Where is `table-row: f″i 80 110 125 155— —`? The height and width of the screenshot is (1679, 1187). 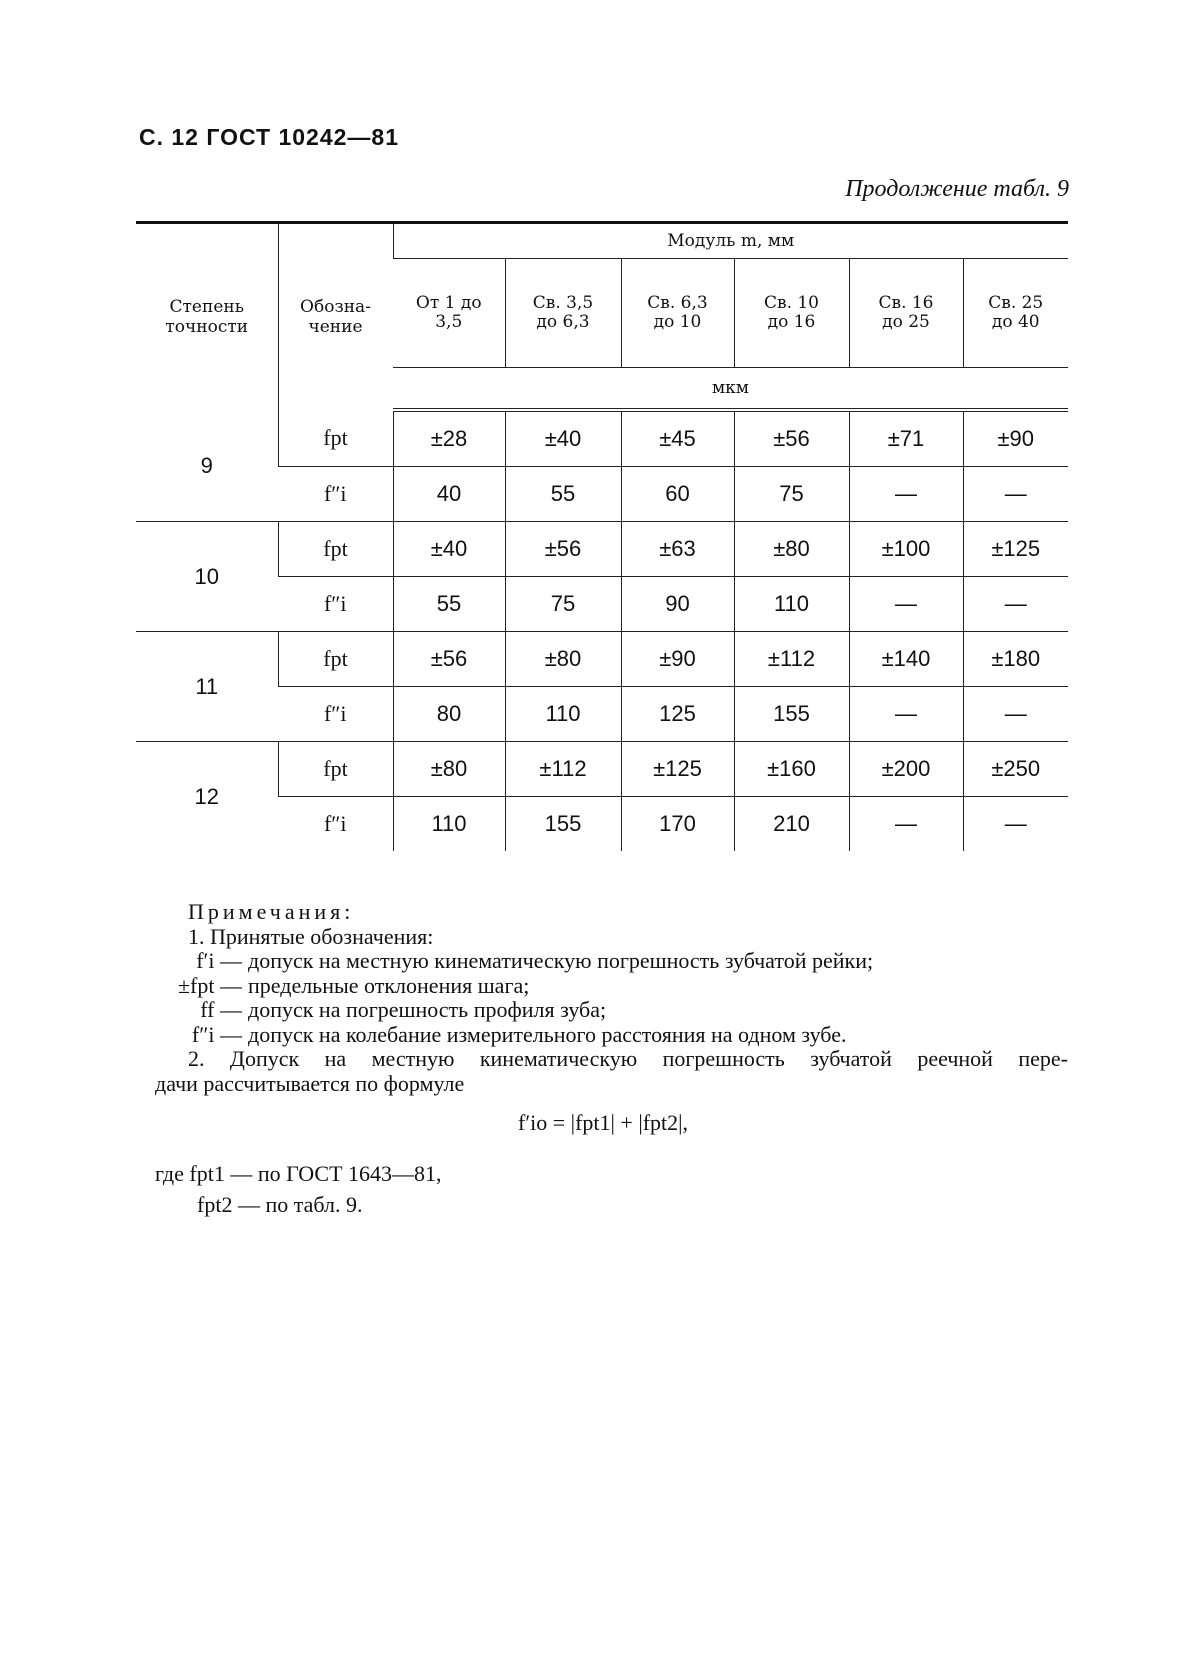
table-row: f″i 80 110 125 155— — is located at coordinates (602, 714).